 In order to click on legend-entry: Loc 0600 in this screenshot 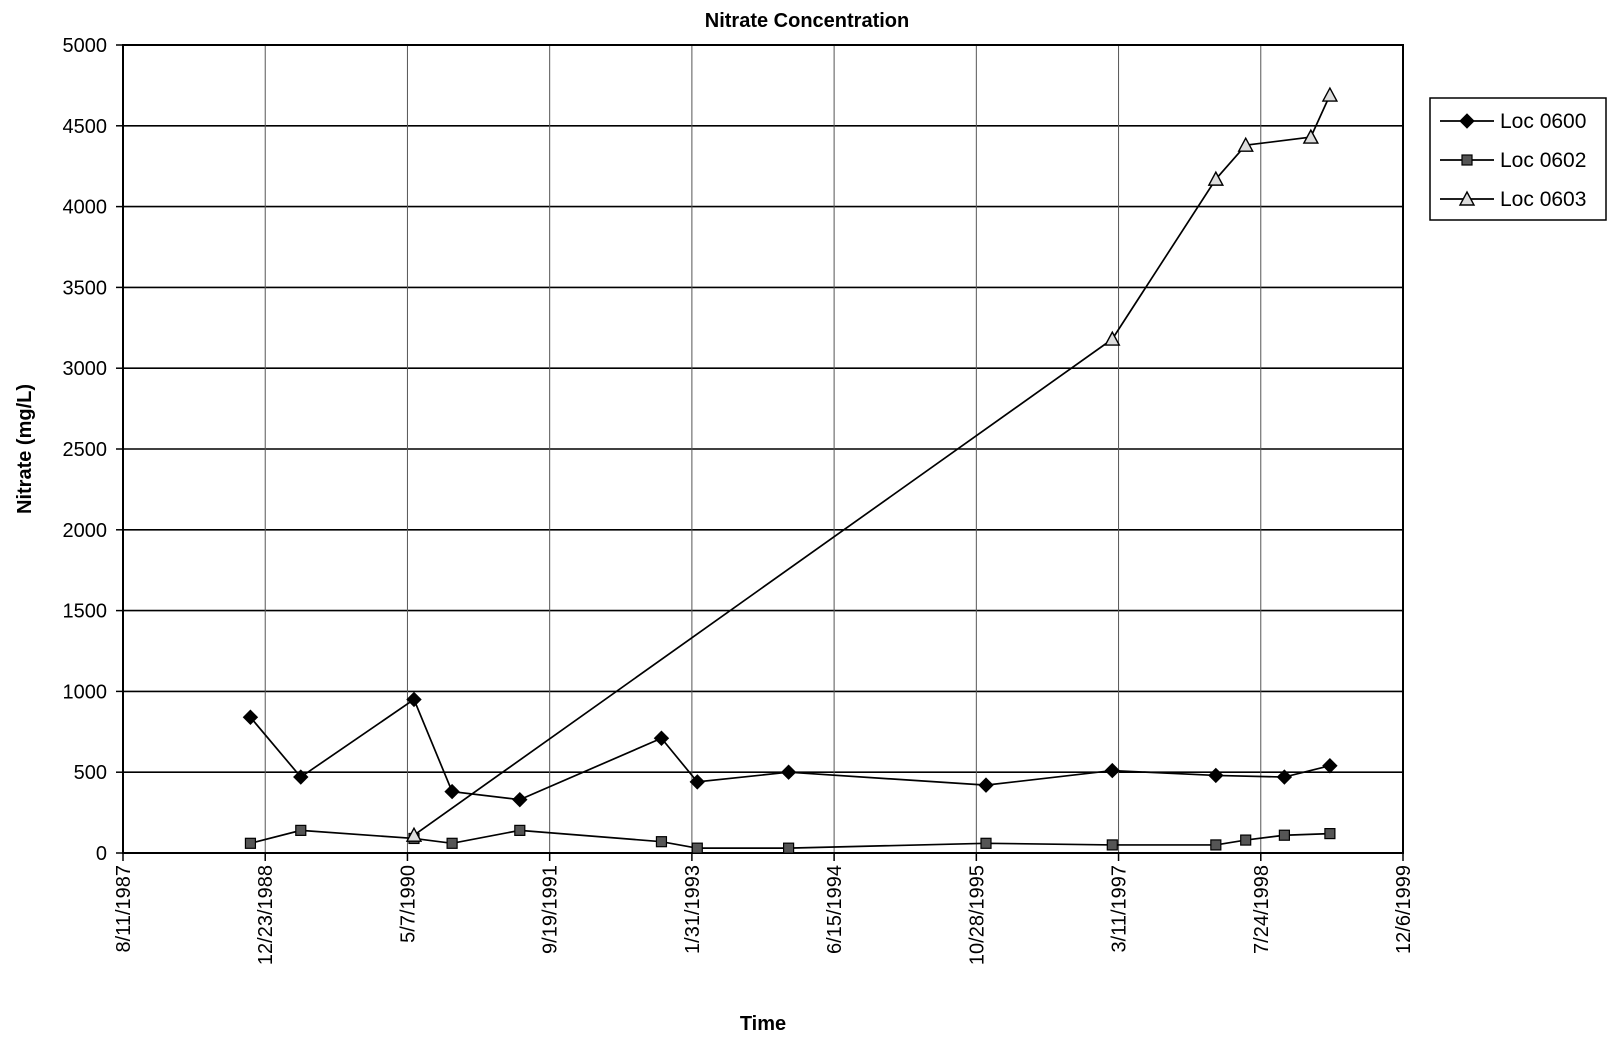, I will do `click(1513, 121)`.